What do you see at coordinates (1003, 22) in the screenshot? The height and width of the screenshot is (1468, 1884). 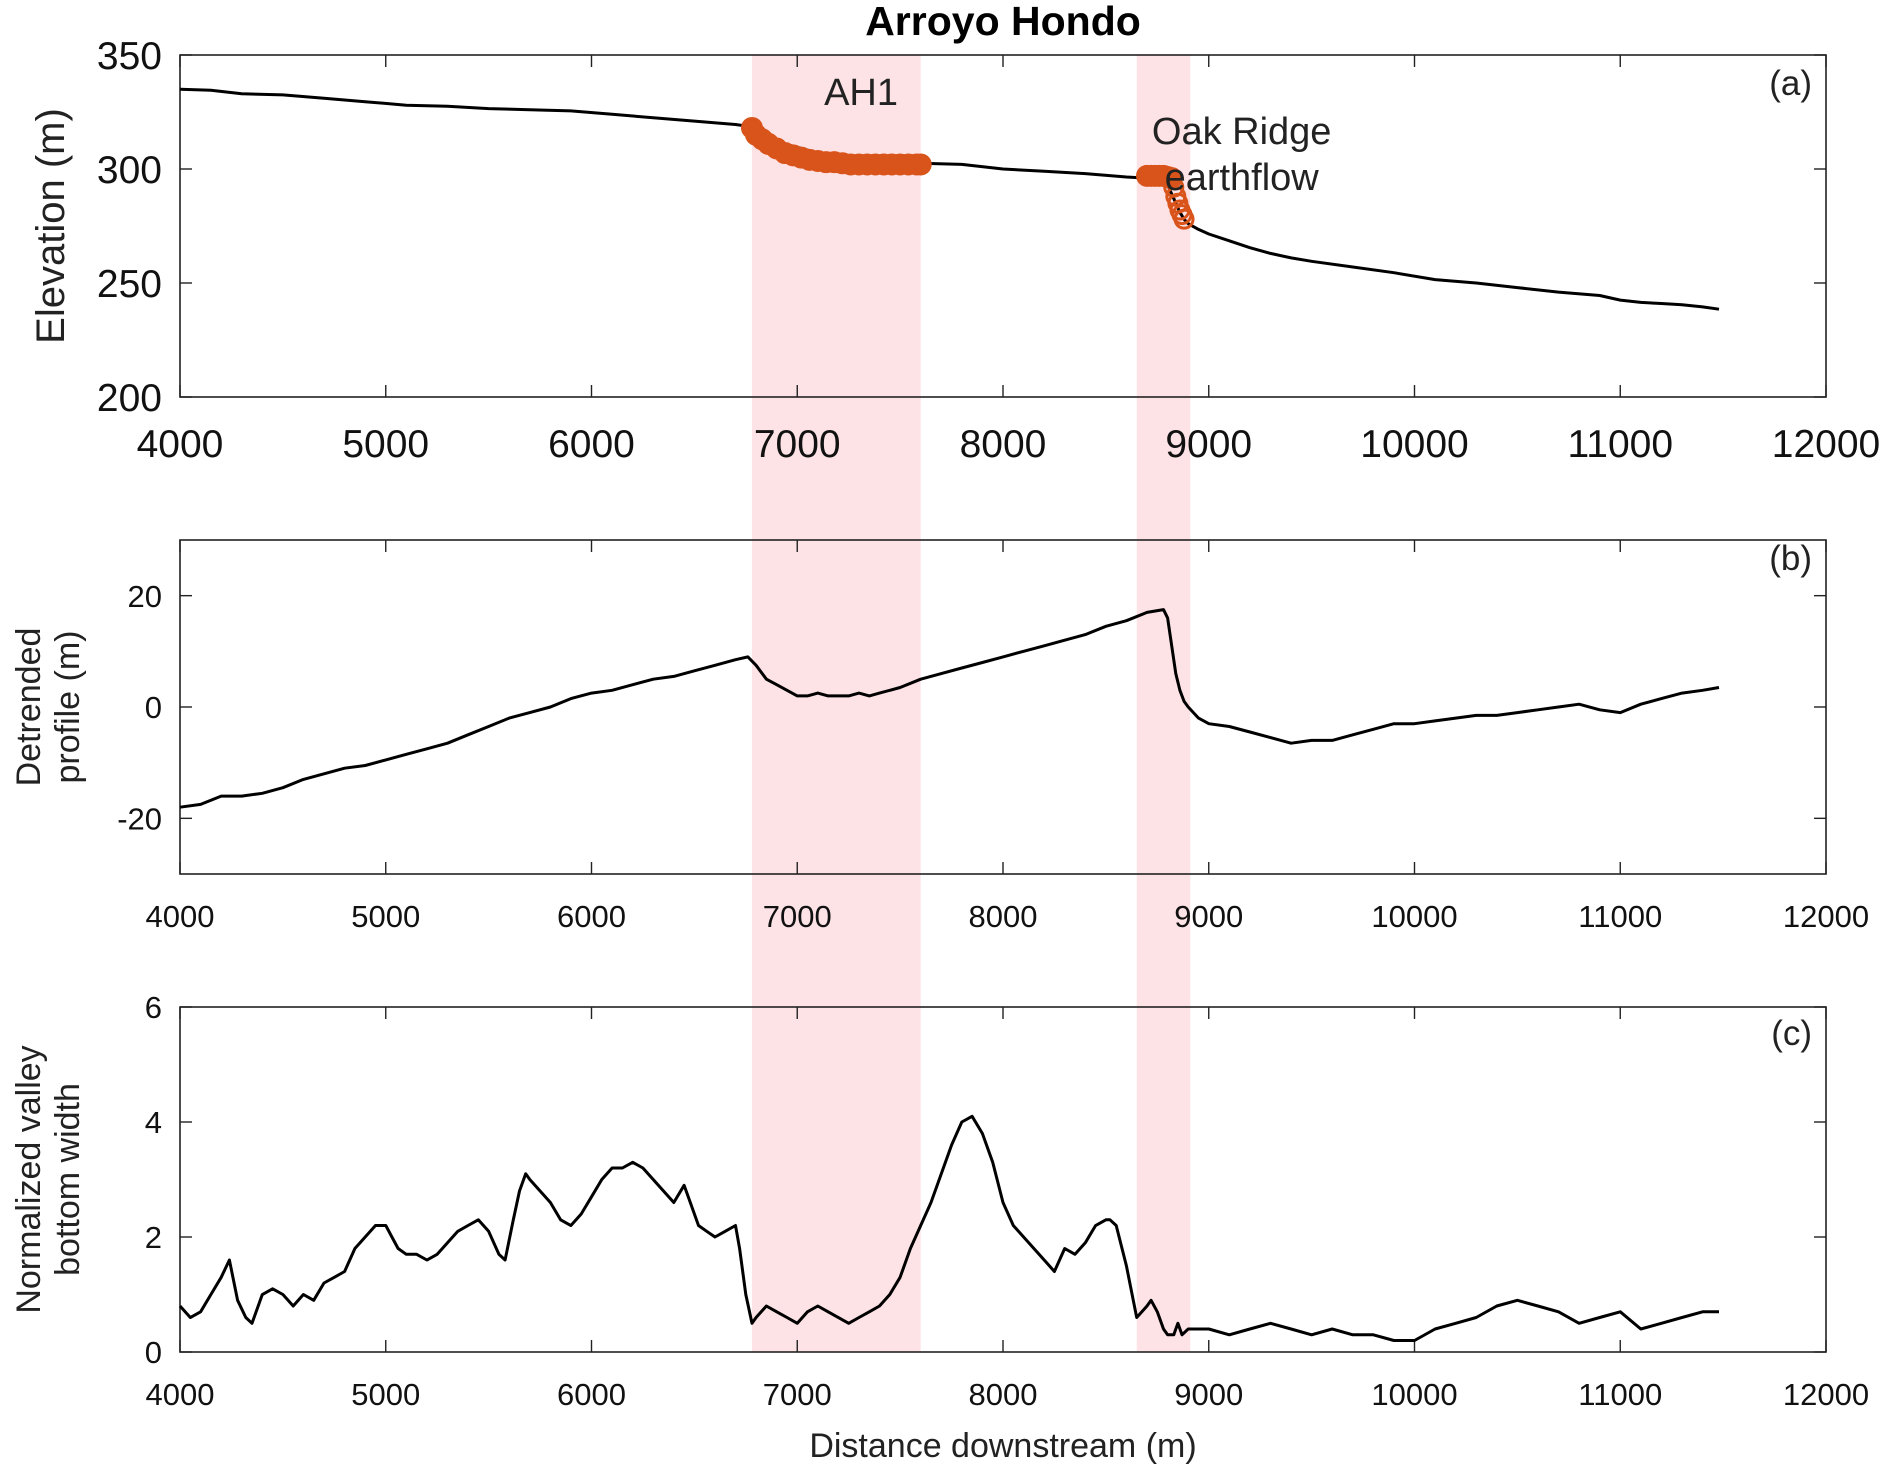 I see `chart-title: Arroyo Hondo` at bounding box center [1003, 22].